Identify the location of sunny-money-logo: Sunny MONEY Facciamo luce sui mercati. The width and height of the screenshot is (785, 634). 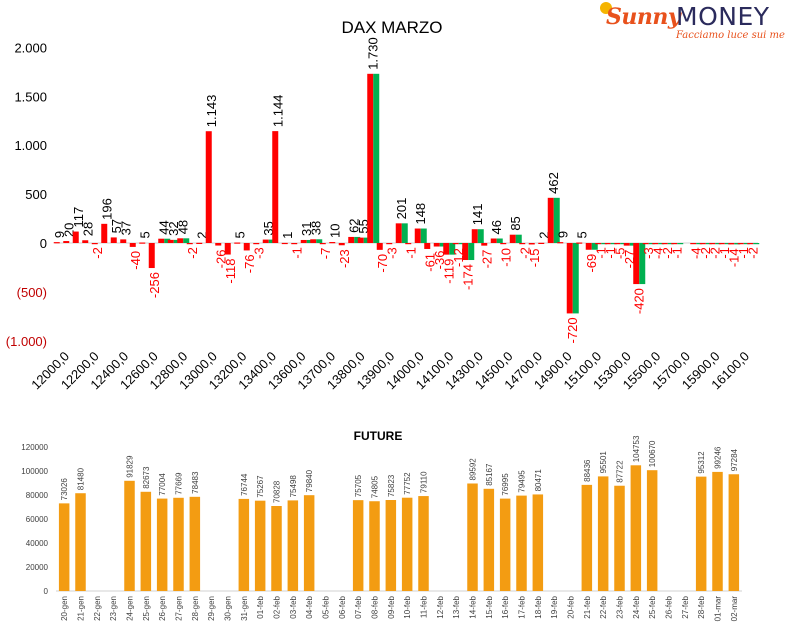
(692, 23).